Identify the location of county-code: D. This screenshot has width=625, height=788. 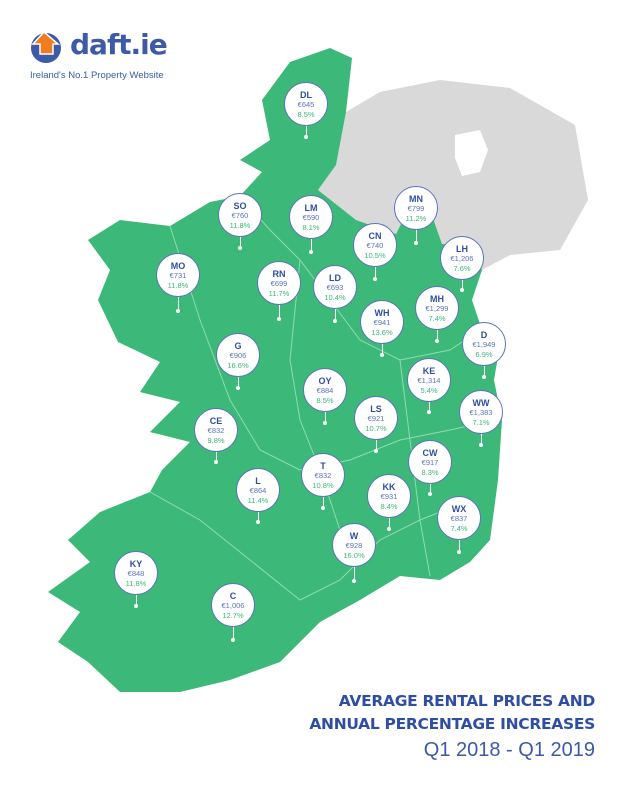
(484, 335).